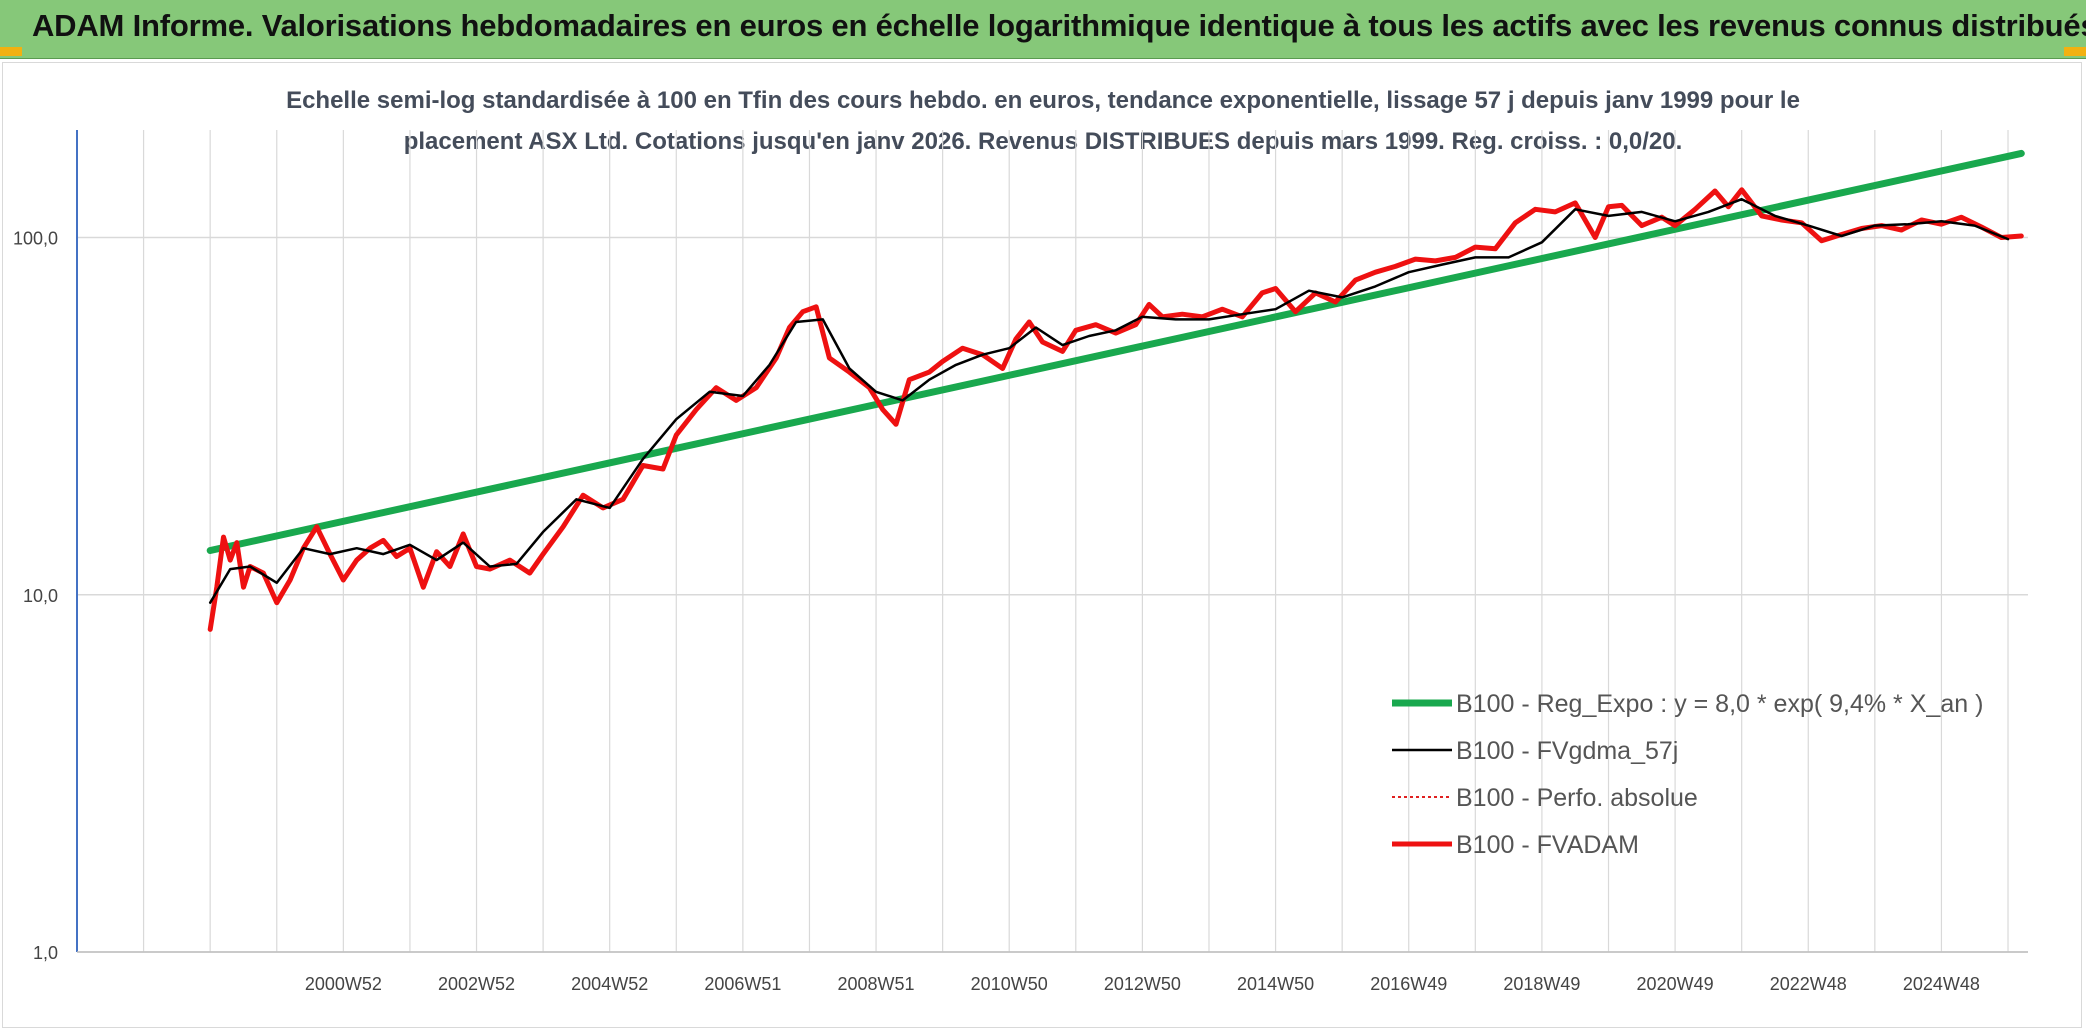 Image resolution: width=2086 pixels, height=1033 pixels. What do you see at coordinates (45, 953) in the screenshot?
I see `y-tick-label: 1,0` at bounding box center [45, 953].